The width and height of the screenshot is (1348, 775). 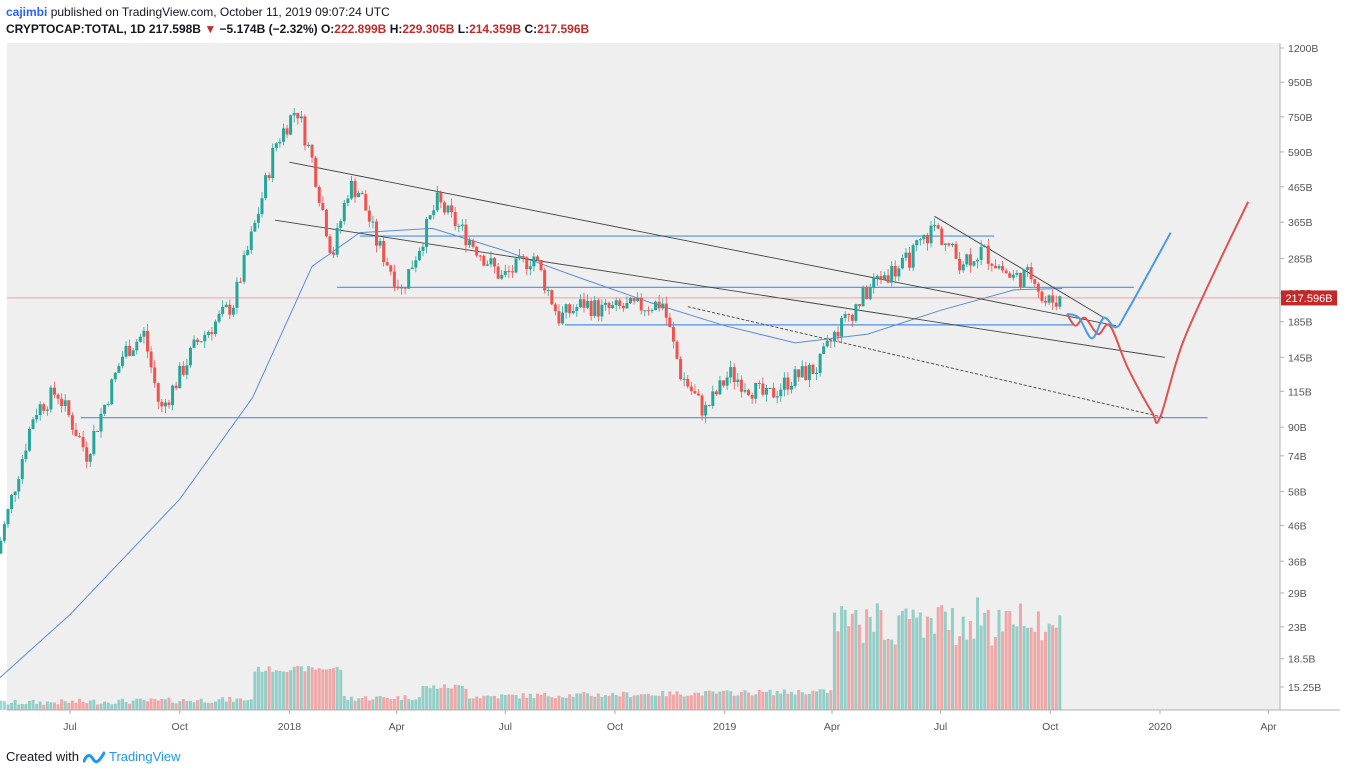 I want to click on time-tick-label: Apr, so click(x=397, y=727).